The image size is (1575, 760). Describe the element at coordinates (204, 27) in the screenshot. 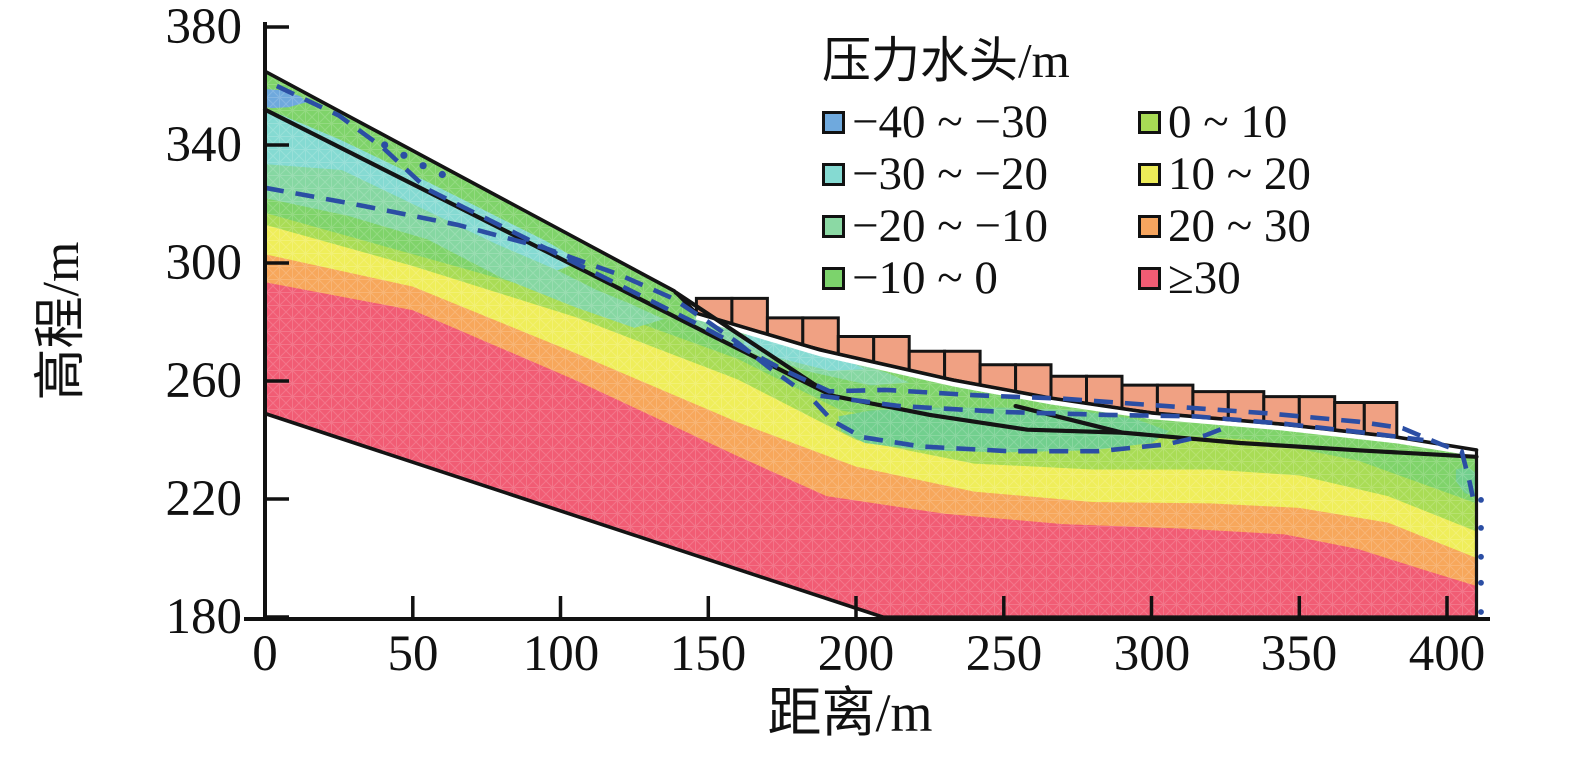

I see `y-tick-label: 380` at that location.